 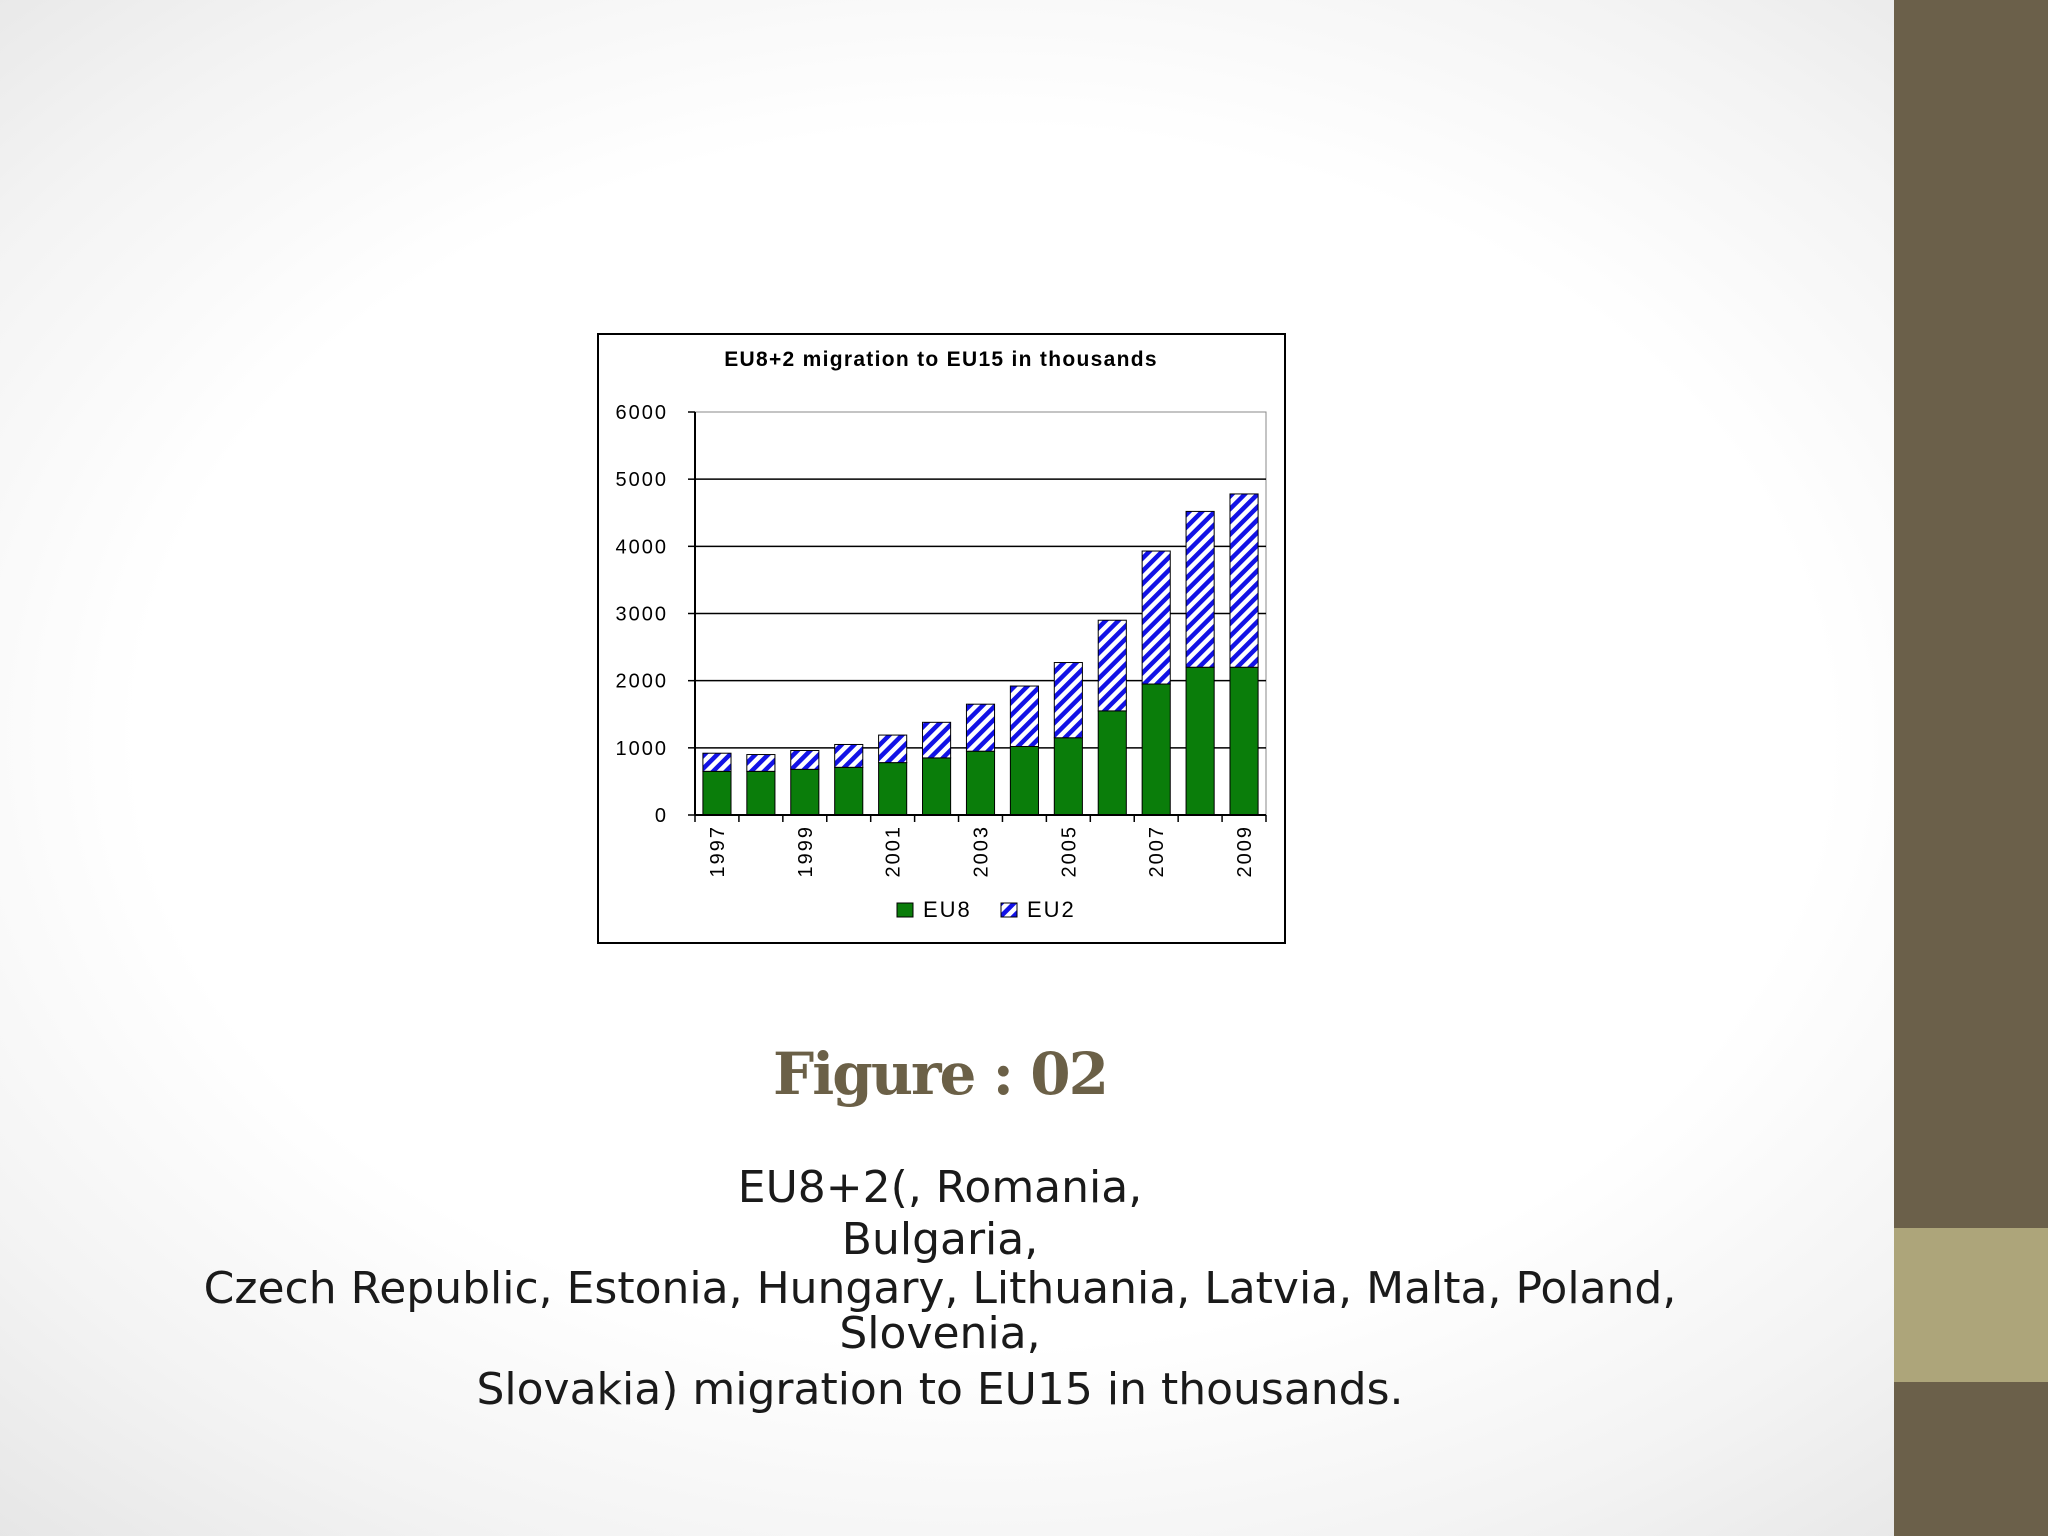 I want to click on x-tick-label: 2003, so click(x=982, y=851).